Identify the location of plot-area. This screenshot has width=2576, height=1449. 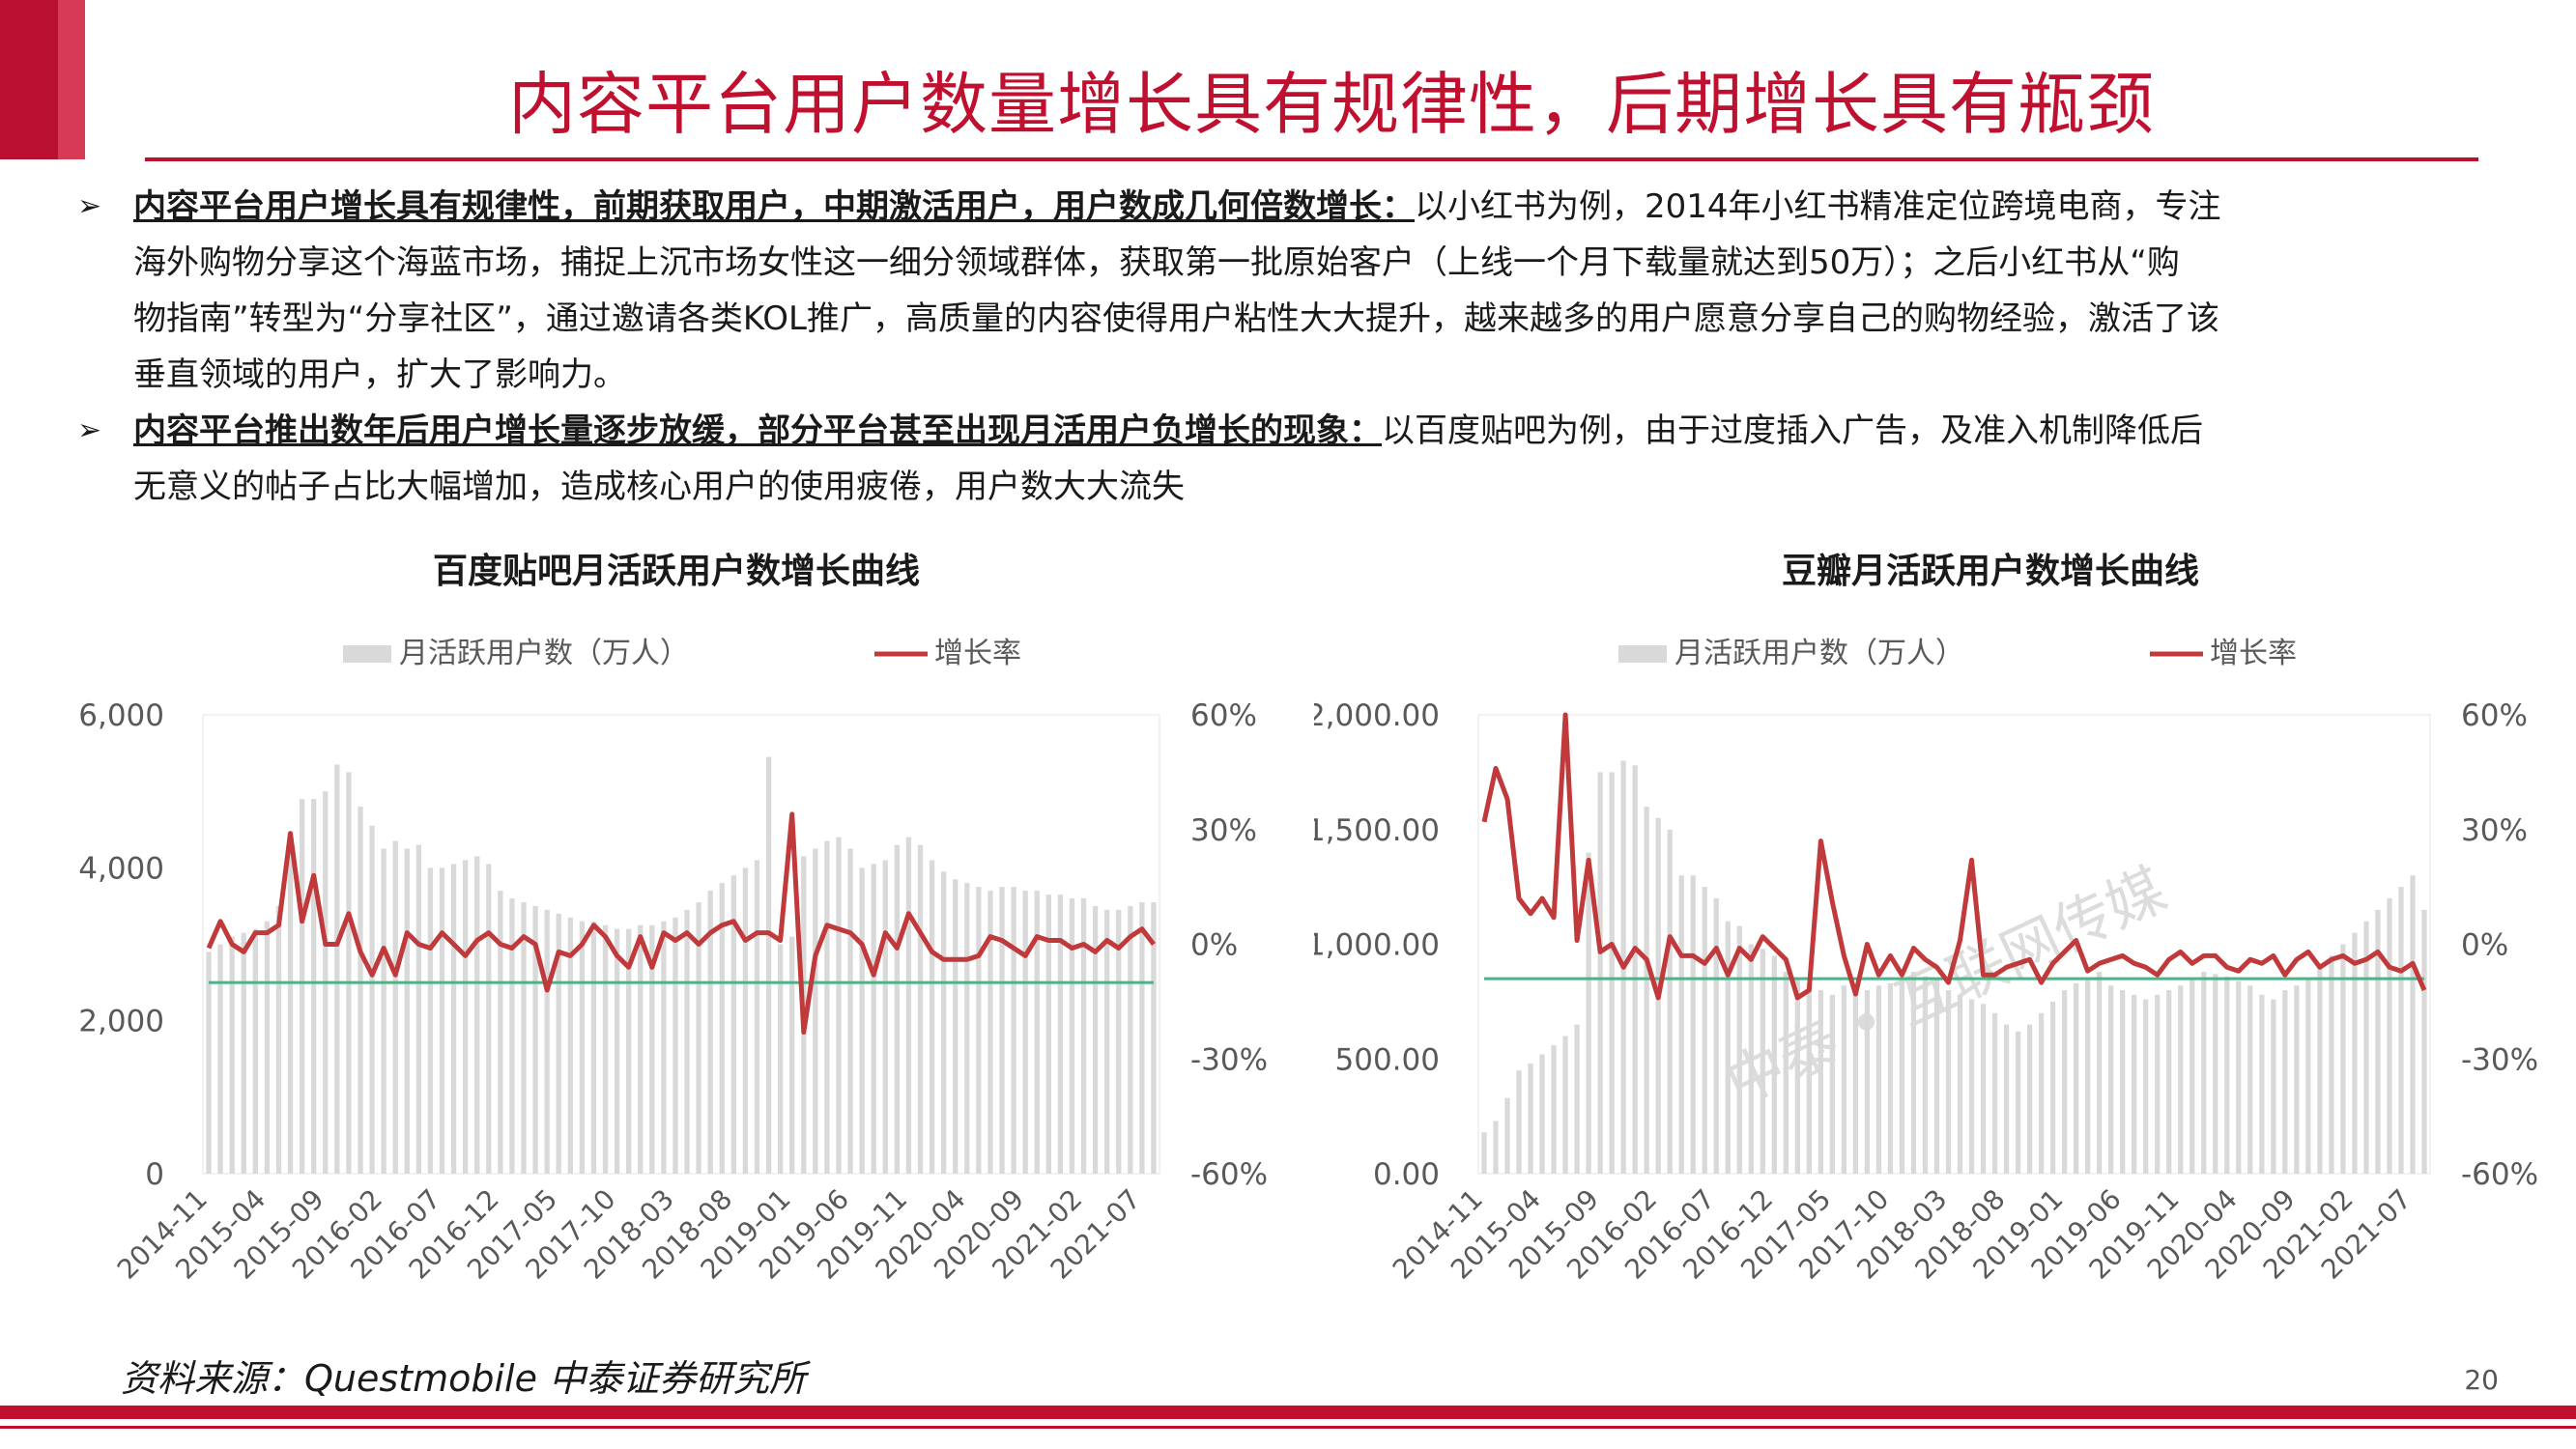
(681, 944).